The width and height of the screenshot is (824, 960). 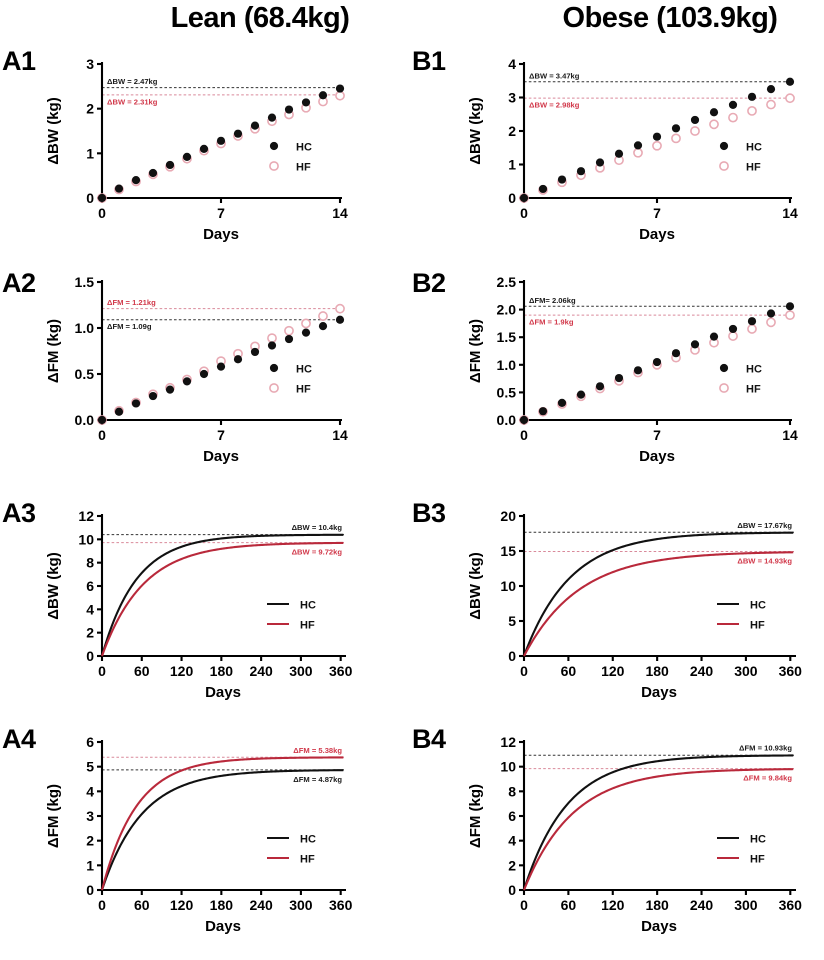 What do you see at coordinates (19, 739) in the screenshot?
I see `panel-letter-a4: A4` at bounding box center [19, 739].